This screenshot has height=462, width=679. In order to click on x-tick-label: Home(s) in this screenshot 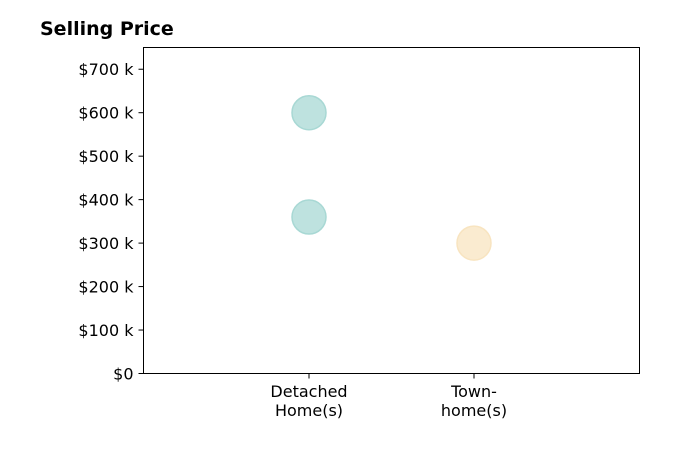, I will do `click(309, 410)`.